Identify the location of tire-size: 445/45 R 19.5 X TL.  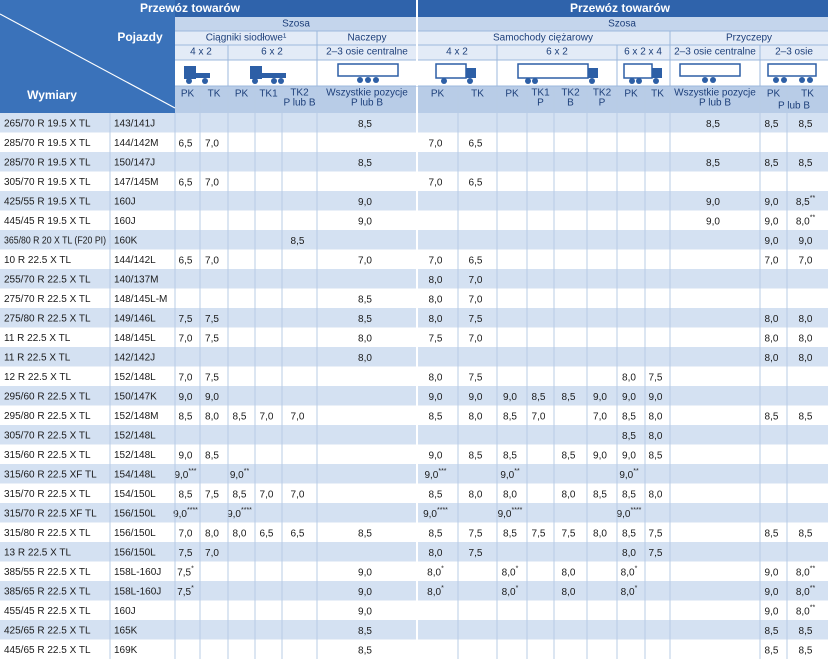
(47, 221).